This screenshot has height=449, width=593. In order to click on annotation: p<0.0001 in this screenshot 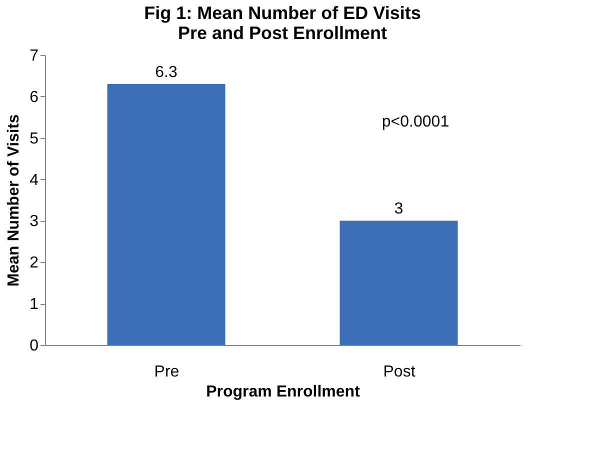, I will do `click(416, 122)`.